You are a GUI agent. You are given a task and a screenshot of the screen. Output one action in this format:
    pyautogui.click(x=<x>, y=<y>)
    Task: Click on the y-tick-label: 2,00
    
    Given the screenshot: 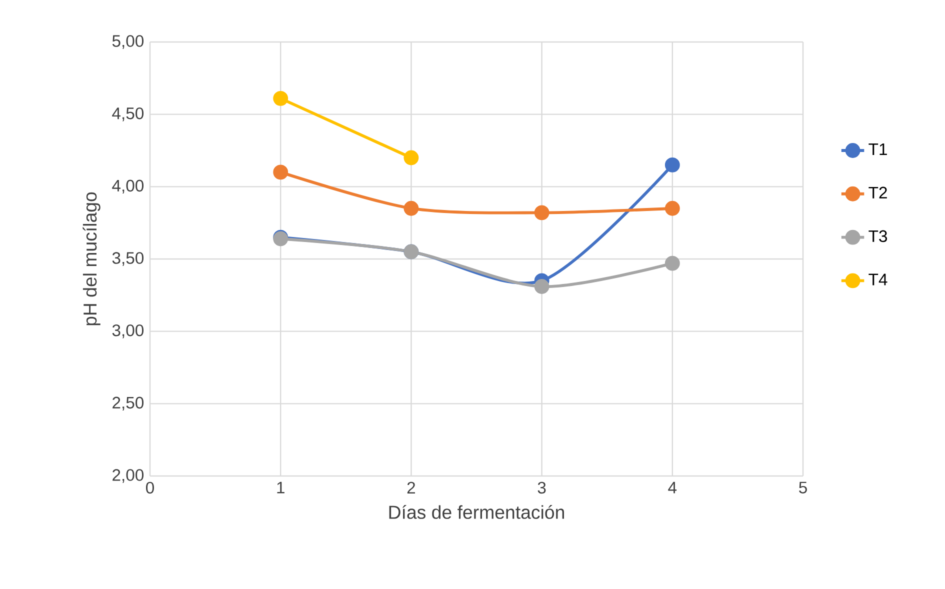 What is the action you would take?
    pyautogui.click(x=128, y=476)
    